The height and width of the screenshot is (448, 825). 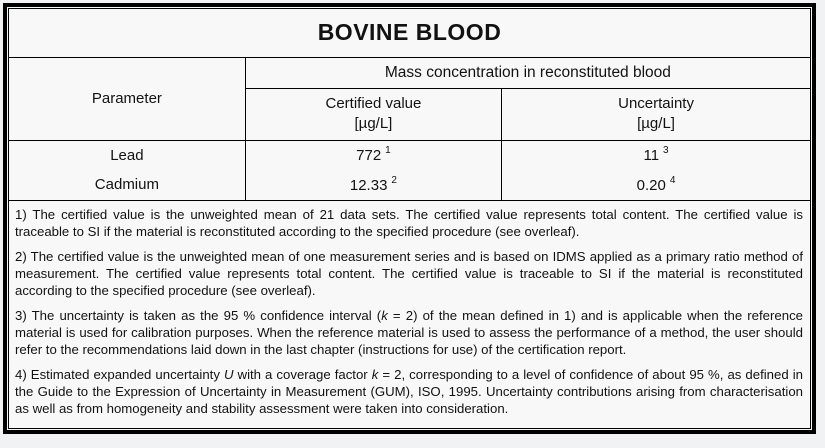 I want to click on uncertainty-header: Uncertainty [µg/L], so click(x=655, y=114).